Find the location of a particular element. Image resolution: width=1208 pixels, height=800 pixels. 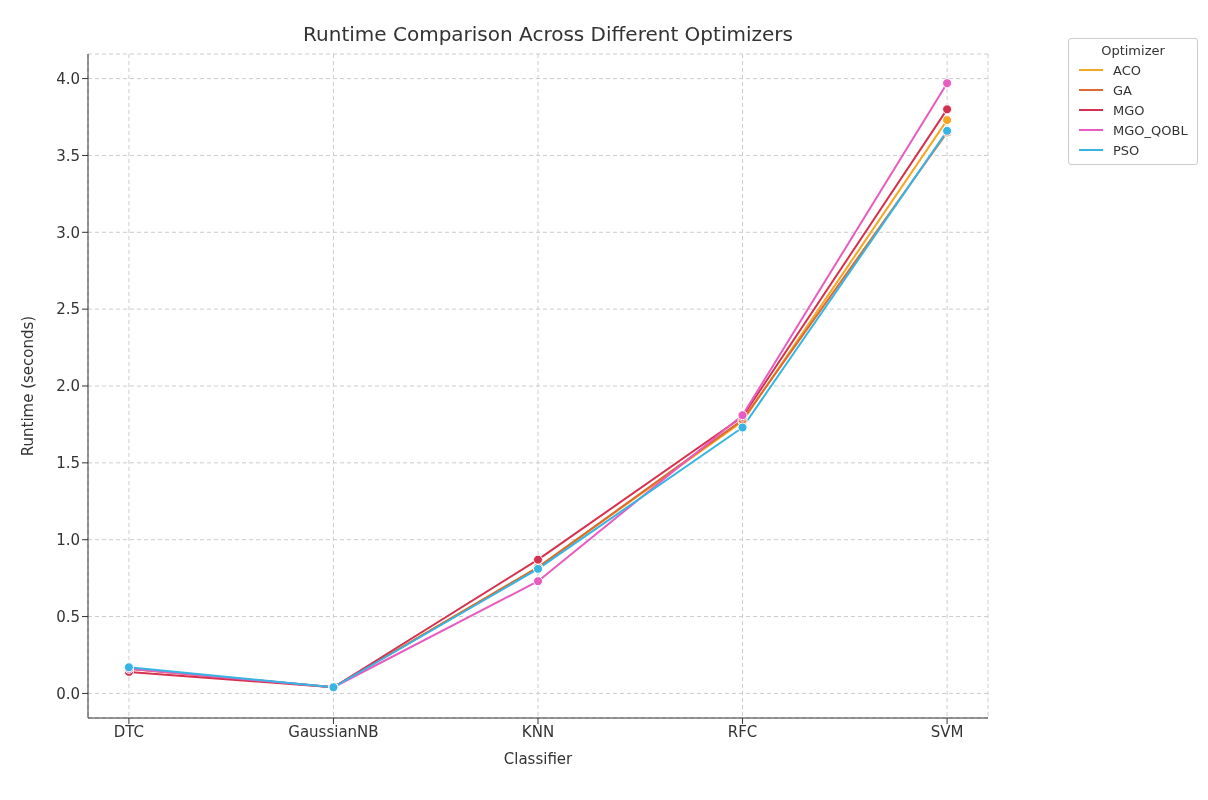

y-tick-label: 1.0 is located at coordinates (68, 540).